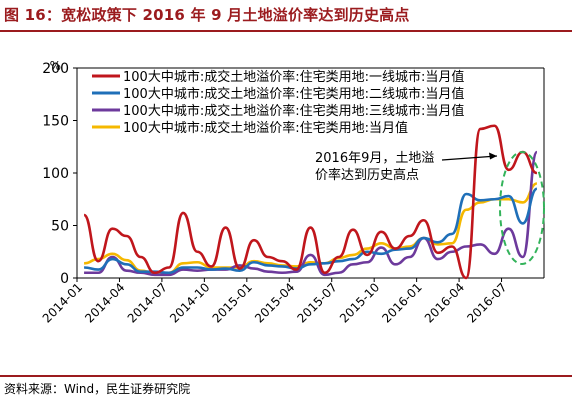  What do you see at coordinates (265, 128) in the screenshot?
I see `legend-label-4: 100大中城市:成交土地溢价率:住宅类用地:当月值` at bounding box center [265, 128].